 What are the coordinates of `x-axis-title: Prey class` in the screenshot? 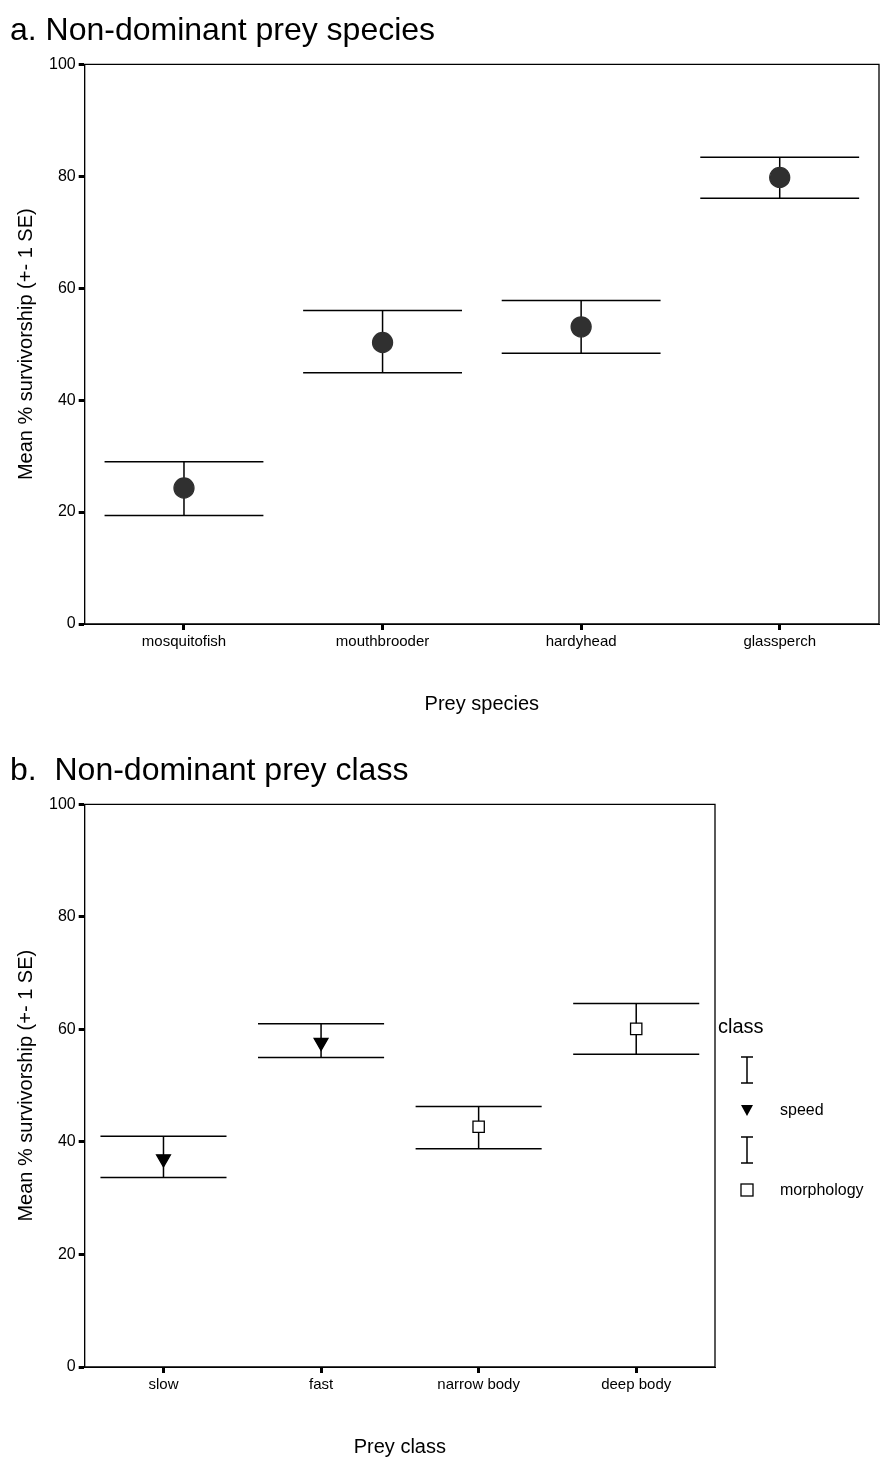 It's located at (399, 1445).